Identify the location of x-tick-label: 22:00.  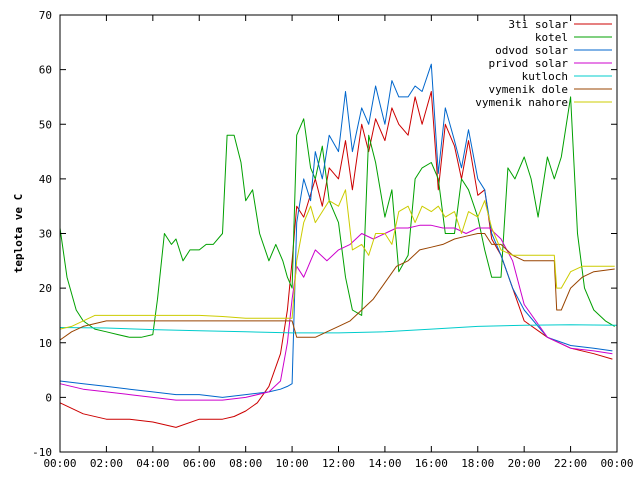
(570, 463).